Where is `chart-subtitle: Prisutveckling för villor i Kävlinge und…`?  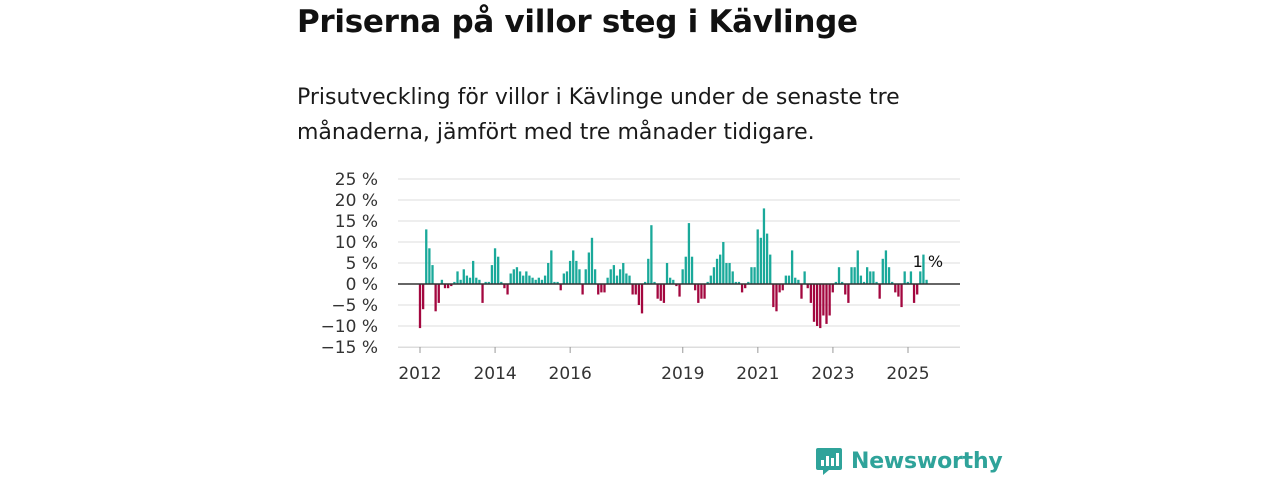 chart-subtitle: Prisutveckling för villor i Kävlinge und… is located at coordinates (598, 115).